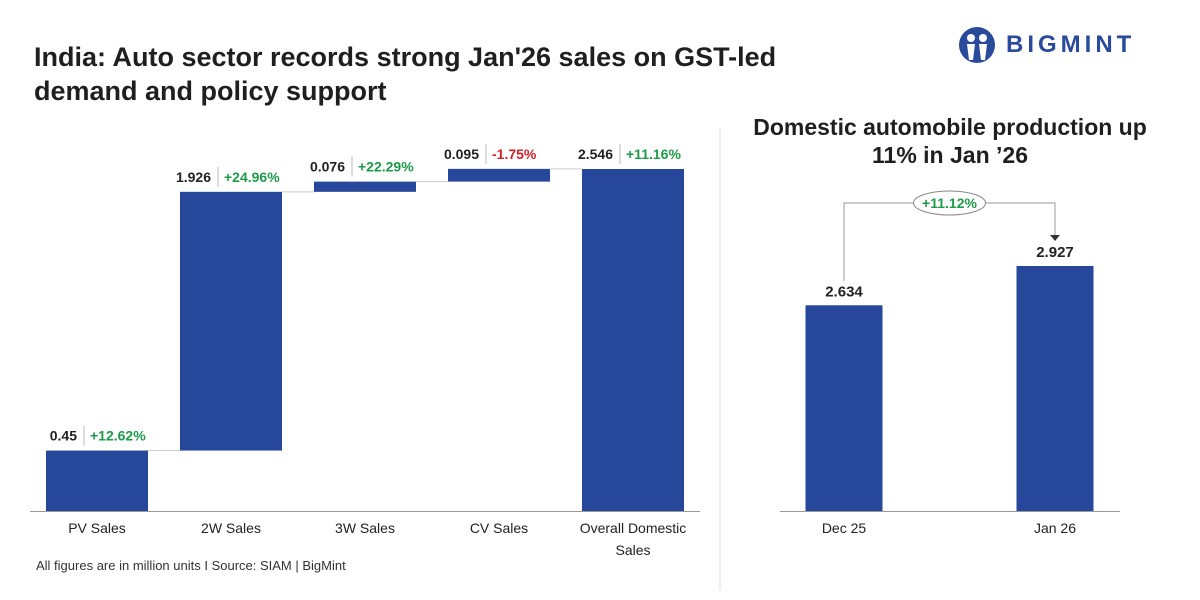 This screenshot has width=1200, height=600. I want to click on x-tick-label: Sales, so click(632, 550).